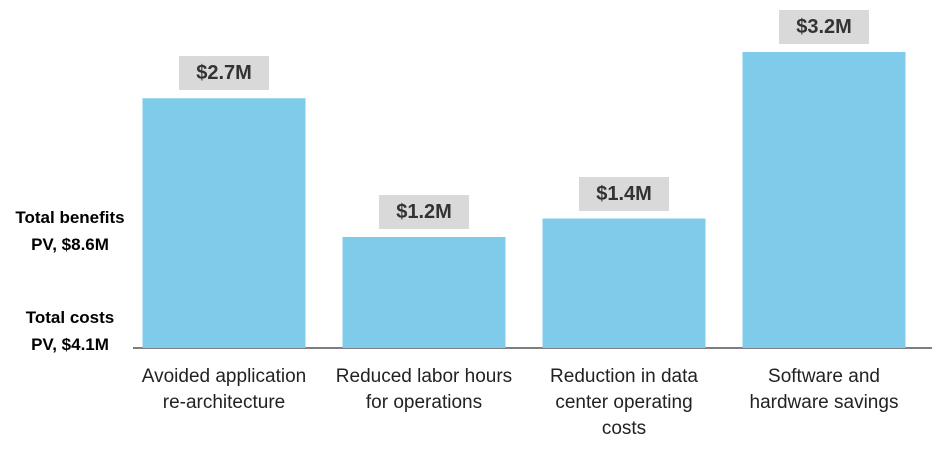 This screenshot has width=932, height=450. Describe the element at coordinates (70, 331) in the screenshot. I see `annotation: Total costs PV, $4.1M` at that location.